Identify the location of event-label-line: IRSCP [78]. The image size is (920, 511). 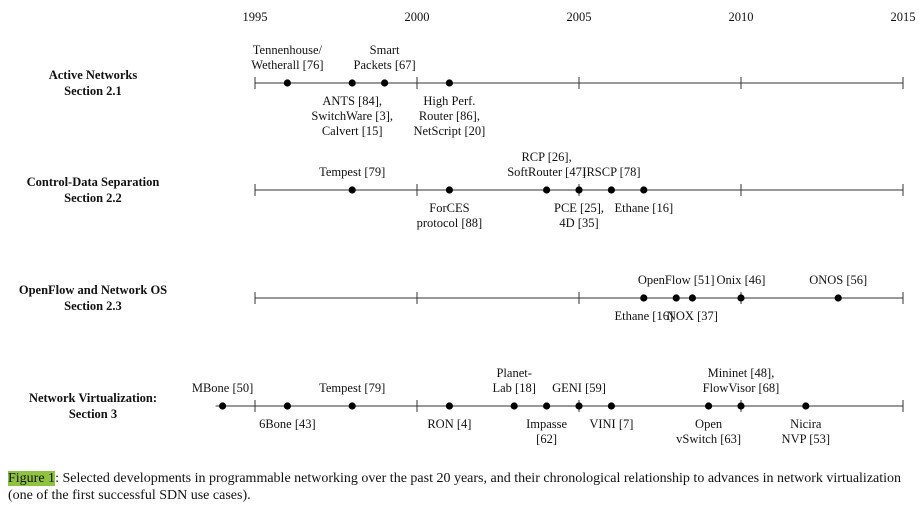
(611, 172).